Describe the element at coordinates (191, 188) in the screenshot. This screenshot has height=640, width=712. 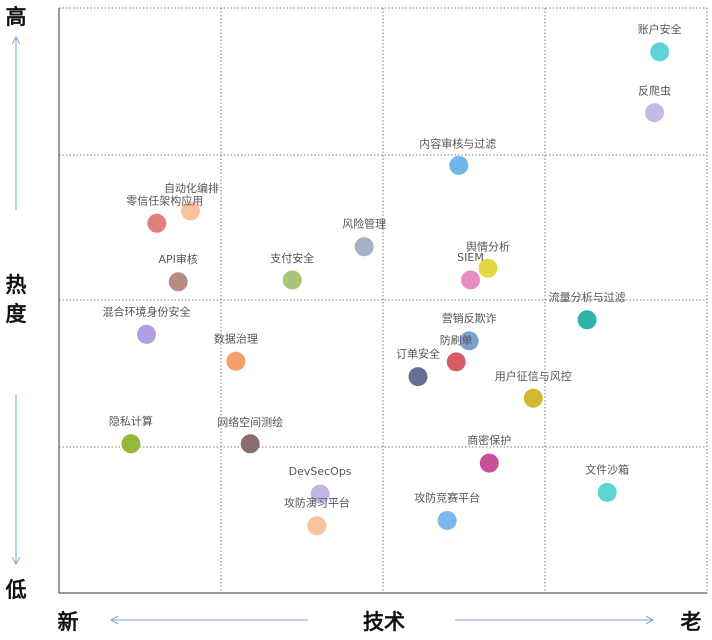
I see `data-point-label-3: 自动化编排` at that location.